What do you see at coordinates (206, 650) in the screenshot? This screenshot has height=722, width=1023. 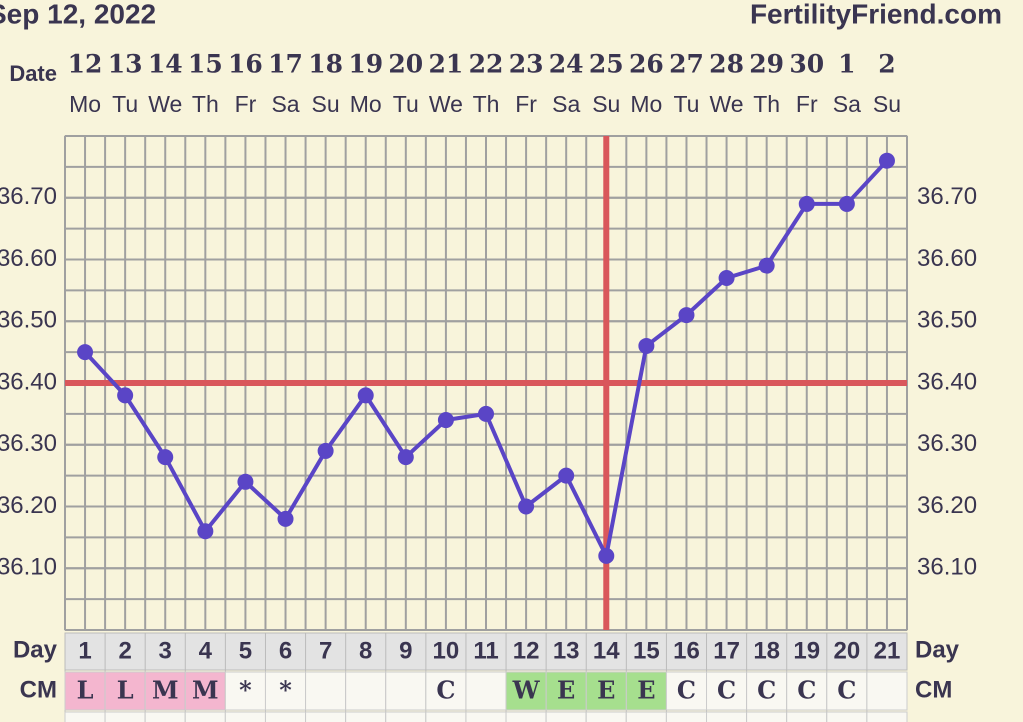 I see `day-number: 4` at bounding box center [206, 650].